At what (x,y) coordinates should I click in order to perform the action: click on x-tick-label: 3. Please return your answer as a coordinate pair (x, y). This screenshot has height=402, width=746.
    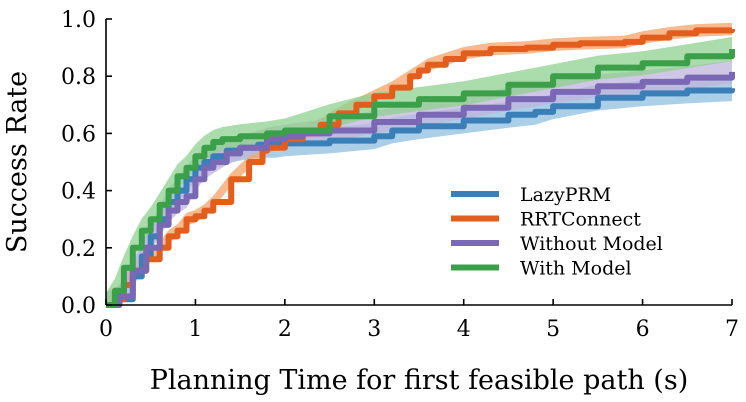
    Looking at the image, I should click on (374, 329).